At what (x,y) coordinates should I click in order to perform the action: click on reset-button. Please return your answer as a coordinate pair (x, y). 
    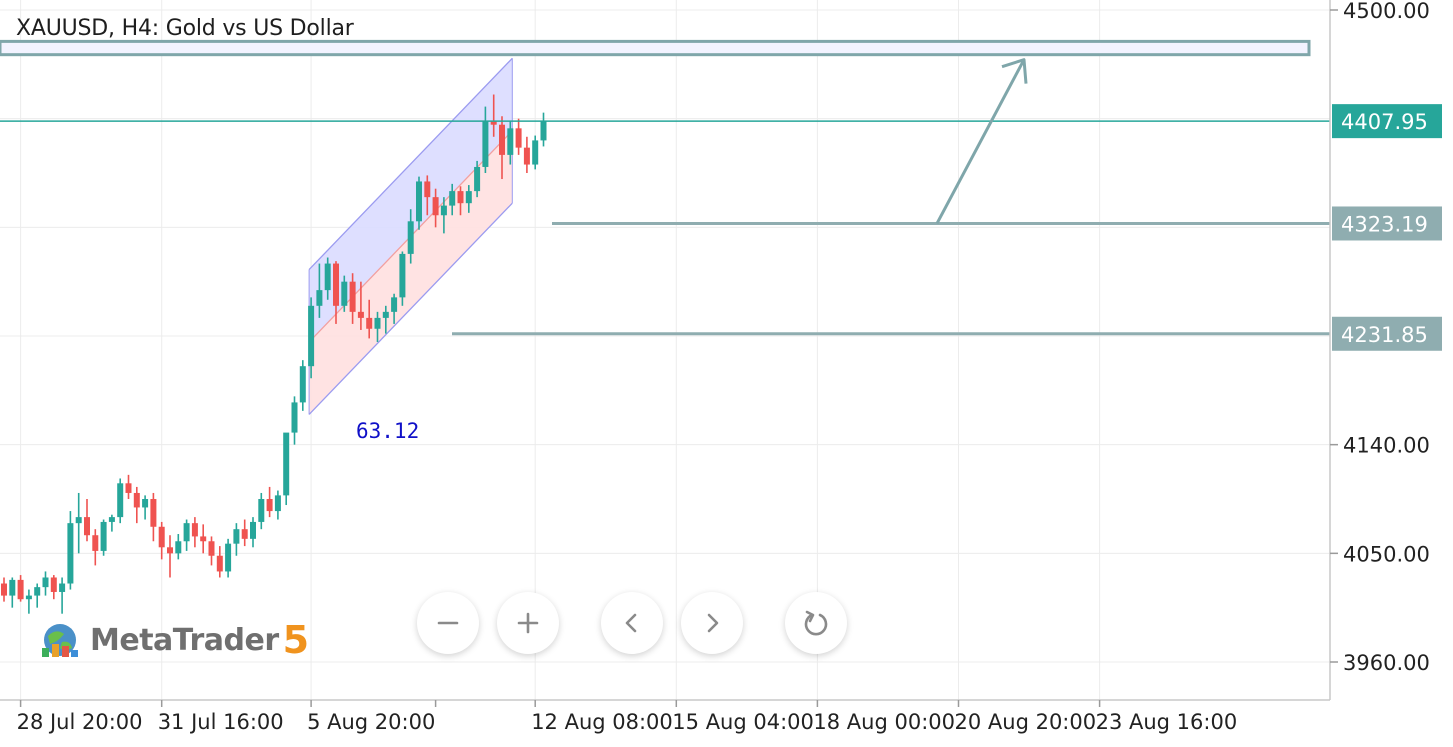
    Looking at the image, I should click on (816, 623).